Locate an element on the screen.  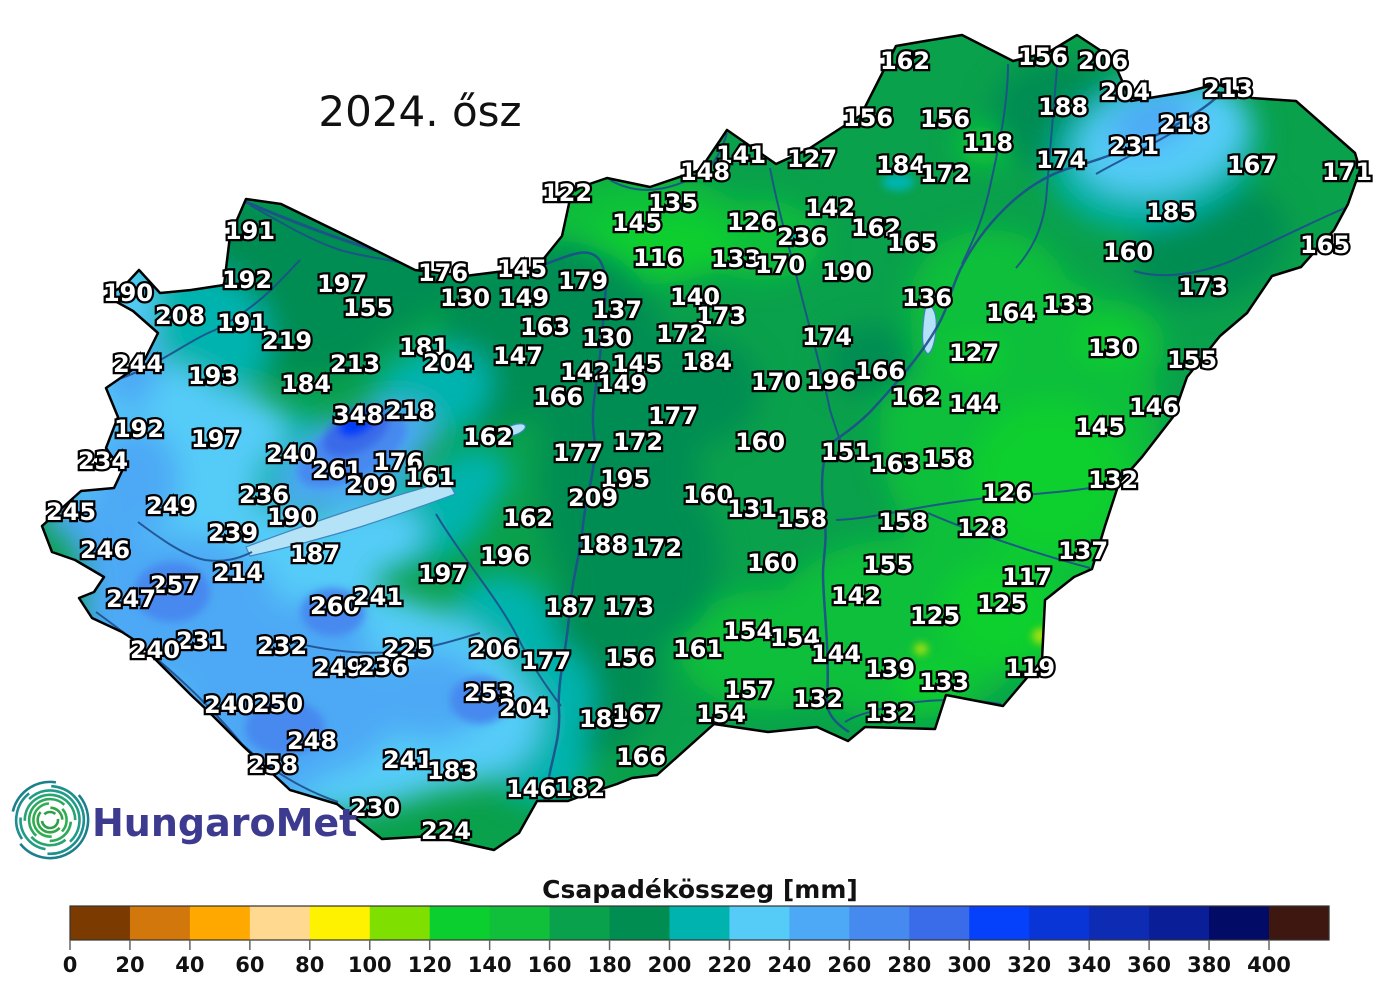
station-value-label: 162 is located at coordinates (488, 437).